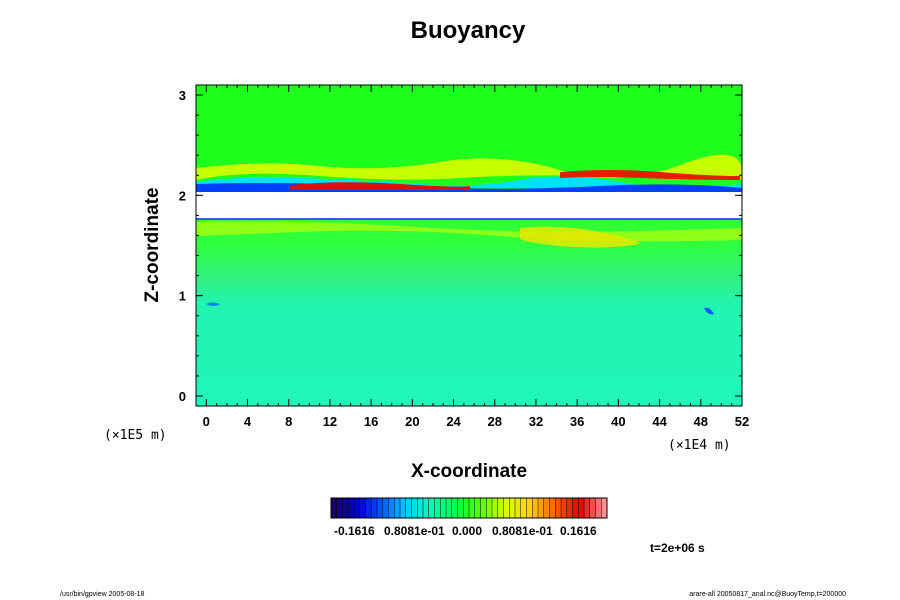  Describe the element at coordinates (577, 421) in the screenshot. I see `x-tick-label: 36` at that location.